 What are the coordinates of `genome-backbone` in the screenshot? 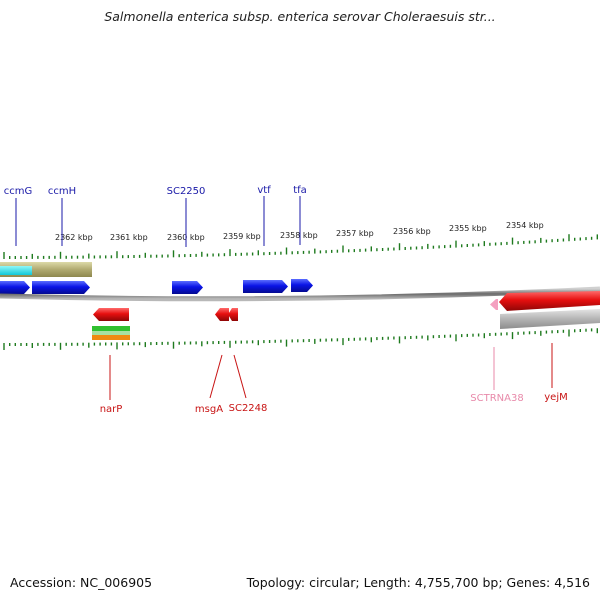 It's located at (300, 294).